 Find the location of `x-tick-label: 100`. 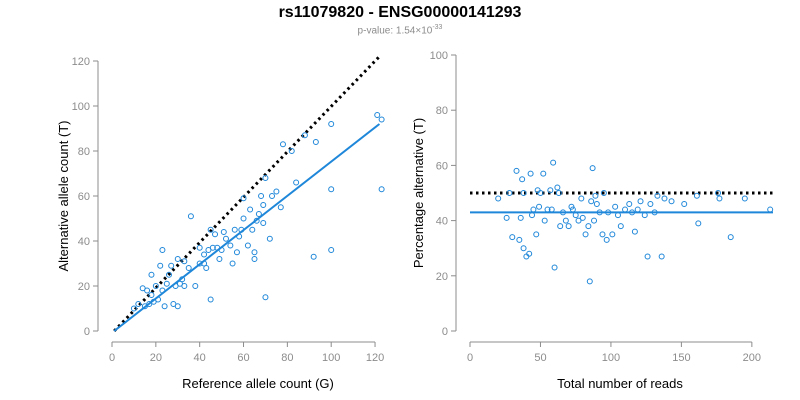

x-tick-label: 100 is located at coordinates (331, 358).